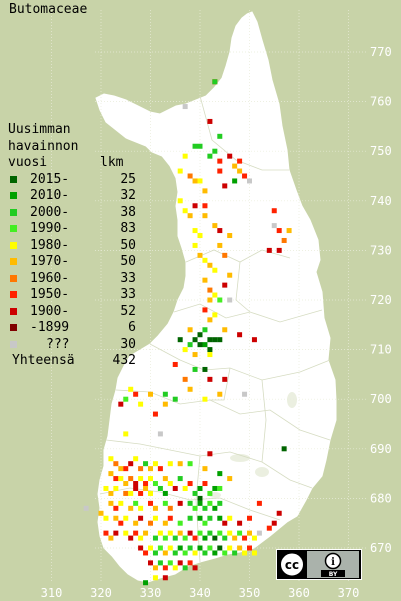 The height and width of the screenshot is (601, 401). Describe the element at coordinates (13, 261) in the screenshot. I see `legend-swatch` at that location.